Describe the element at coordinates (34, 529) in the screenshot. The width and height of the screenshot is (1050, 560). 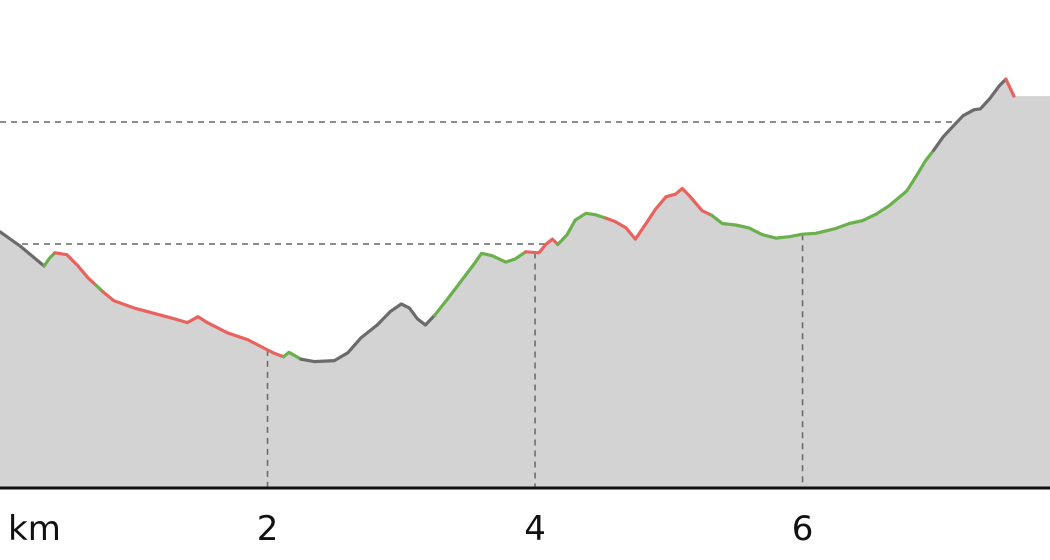
I see `x-axis-unit-label: km` at that location.